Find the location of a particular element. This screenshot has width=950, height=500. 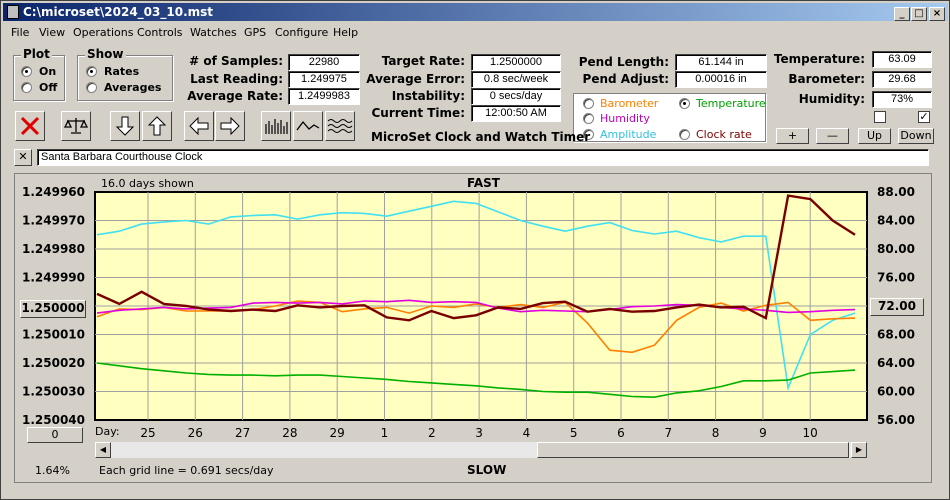

pend-adjust-field: 0.00016 in is located at coordinates (721, 79).